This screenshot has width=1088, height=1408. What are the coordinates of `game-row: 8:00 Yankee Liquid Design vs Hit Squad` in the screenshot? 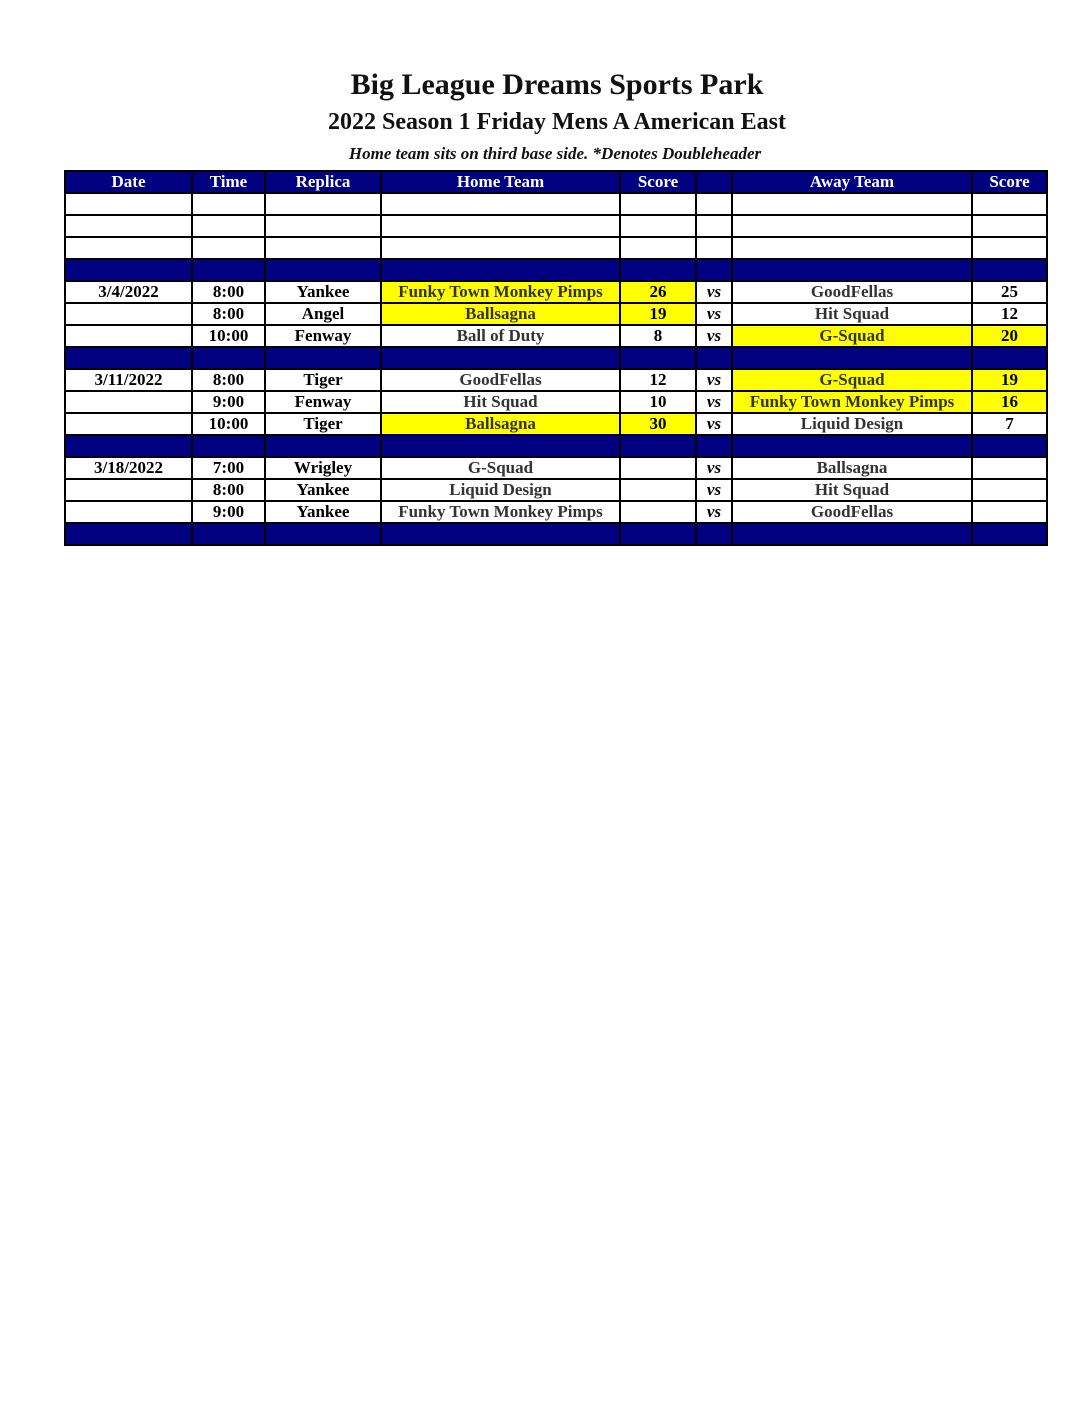 It's located at (556, 490).